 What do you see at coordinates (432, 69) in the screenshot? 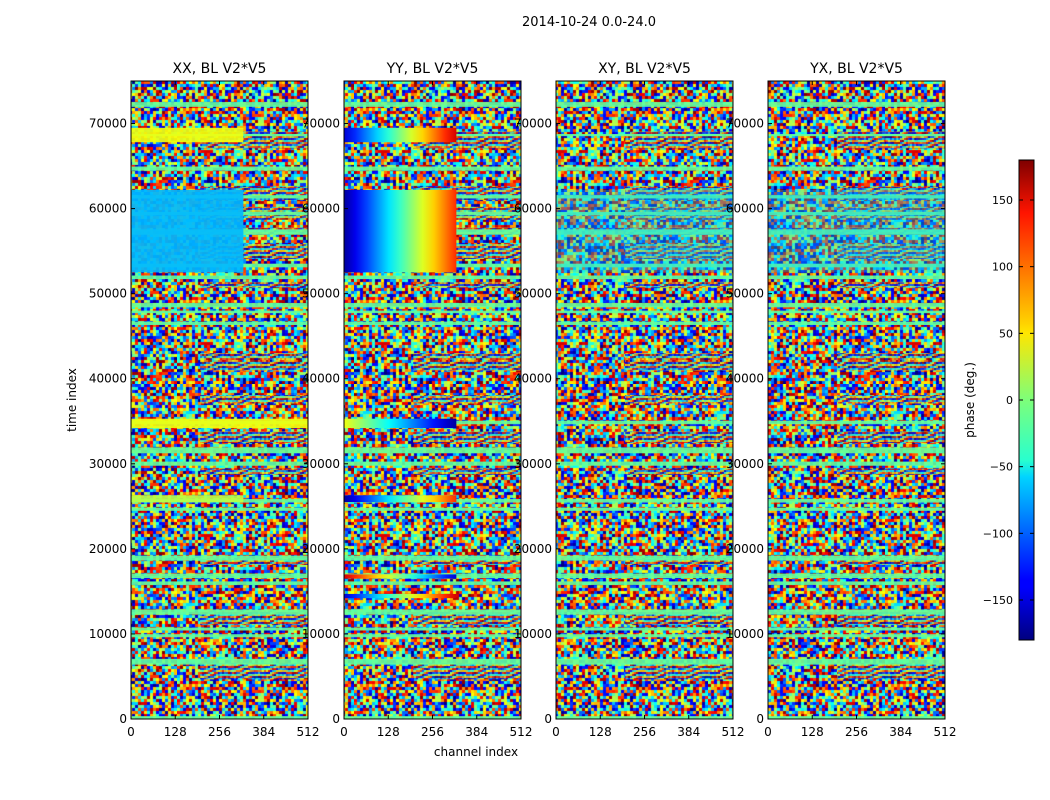
I see `panel-title: YY, BL V2*V5` at bounding box center [432, 69].